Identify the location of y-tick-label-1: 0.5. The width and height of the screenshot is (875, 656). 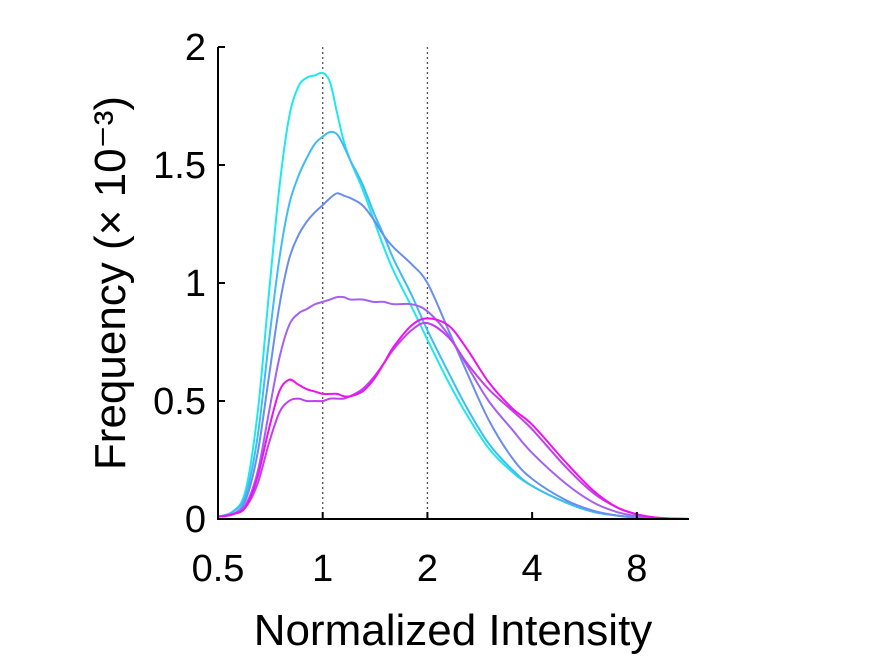
(179, 402).